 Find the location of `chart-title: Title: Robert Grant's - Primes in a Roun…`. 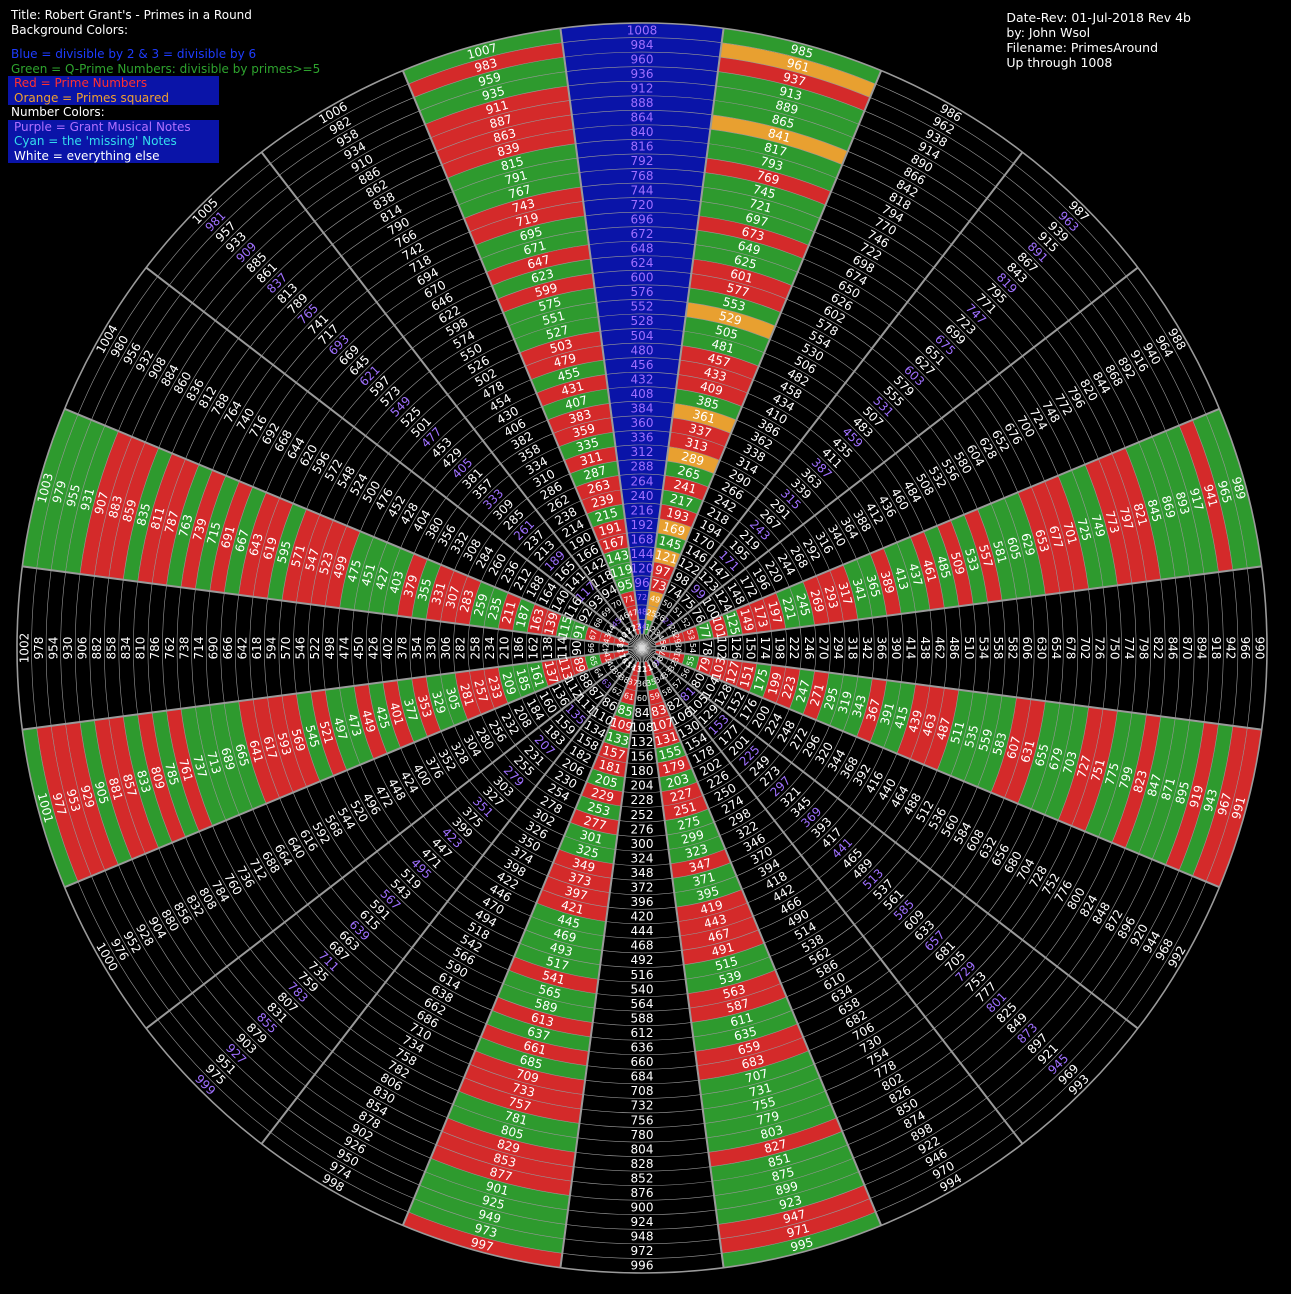

chart-title: Title: Robert Grant's - Primes in a Roun… is located at coordinates (131, 15).